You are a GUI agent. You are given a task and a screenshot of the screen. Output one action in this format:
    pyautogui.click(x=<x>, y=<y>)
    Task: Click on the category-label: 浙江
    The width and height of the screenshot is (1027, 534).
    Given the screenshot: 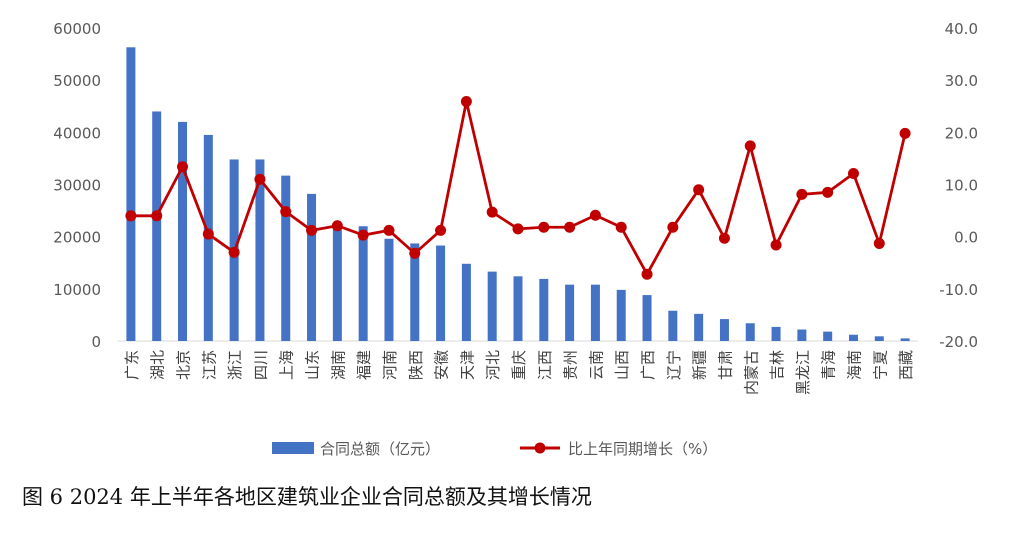 What is the action you would take?
    pyautogui.click(x=235, y=365)
    